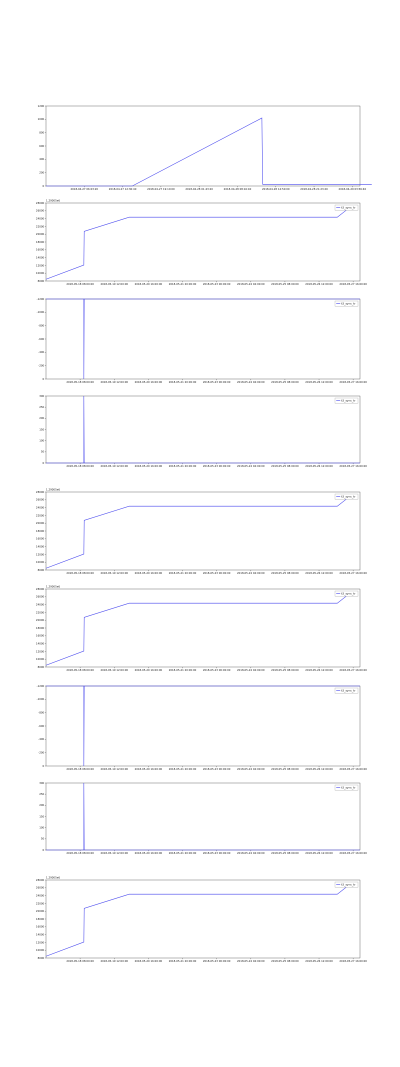 The height and width of the screenshot is (1067, 400). I want to click on y-tick-label: -1200, so click(41, 686).